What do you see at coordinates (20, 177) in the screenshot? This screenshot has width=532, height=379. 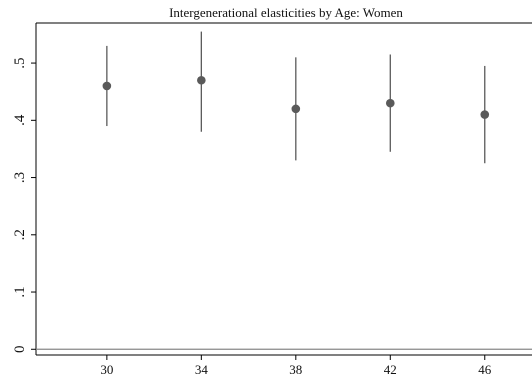 I see `y-tick-label: .3` at bounding box center [20, 177].